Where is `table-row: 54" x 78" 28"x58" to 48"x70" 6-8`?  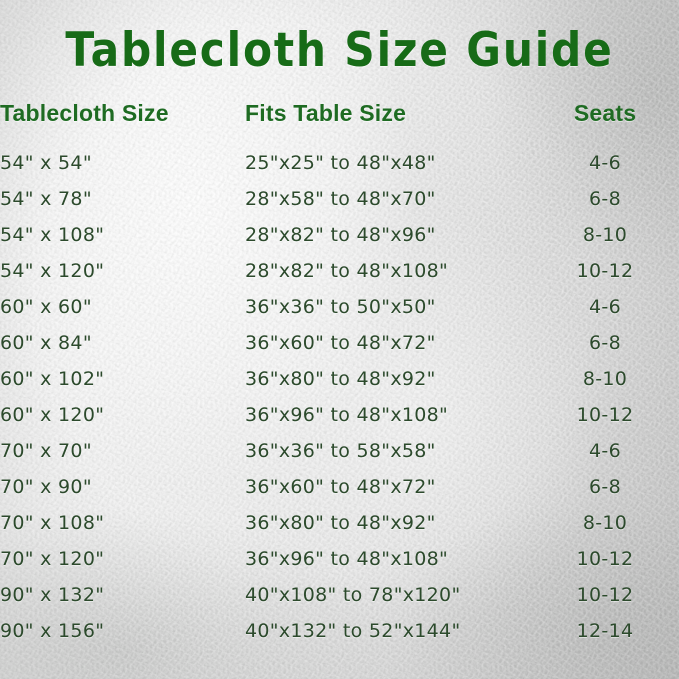
table-row: 54" x 78" 28"x58" to 48"x70" 6-8 is located at coordinates (339, 199).